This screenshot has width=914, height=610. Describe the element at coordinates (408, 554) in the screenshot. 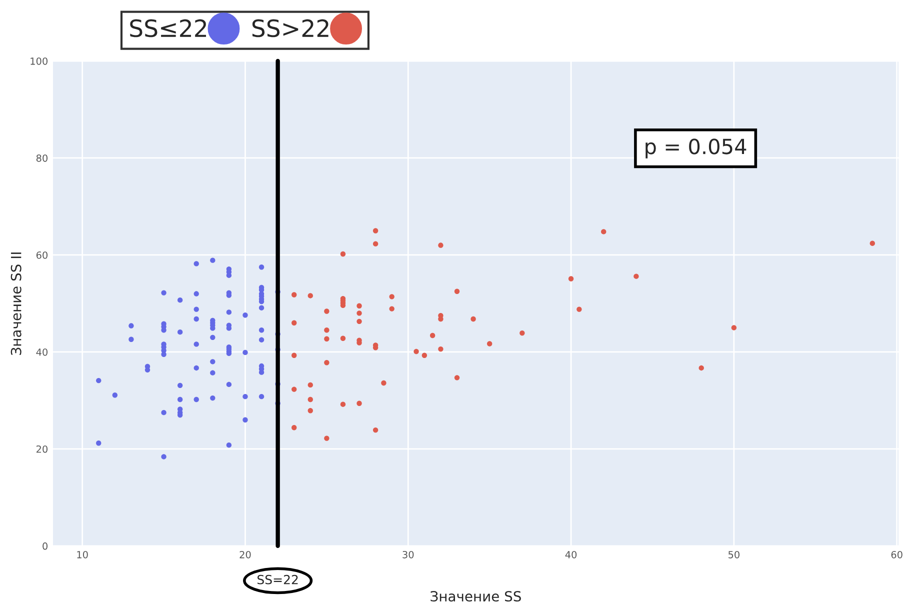

I see `x-tick-label: 30` at that location.